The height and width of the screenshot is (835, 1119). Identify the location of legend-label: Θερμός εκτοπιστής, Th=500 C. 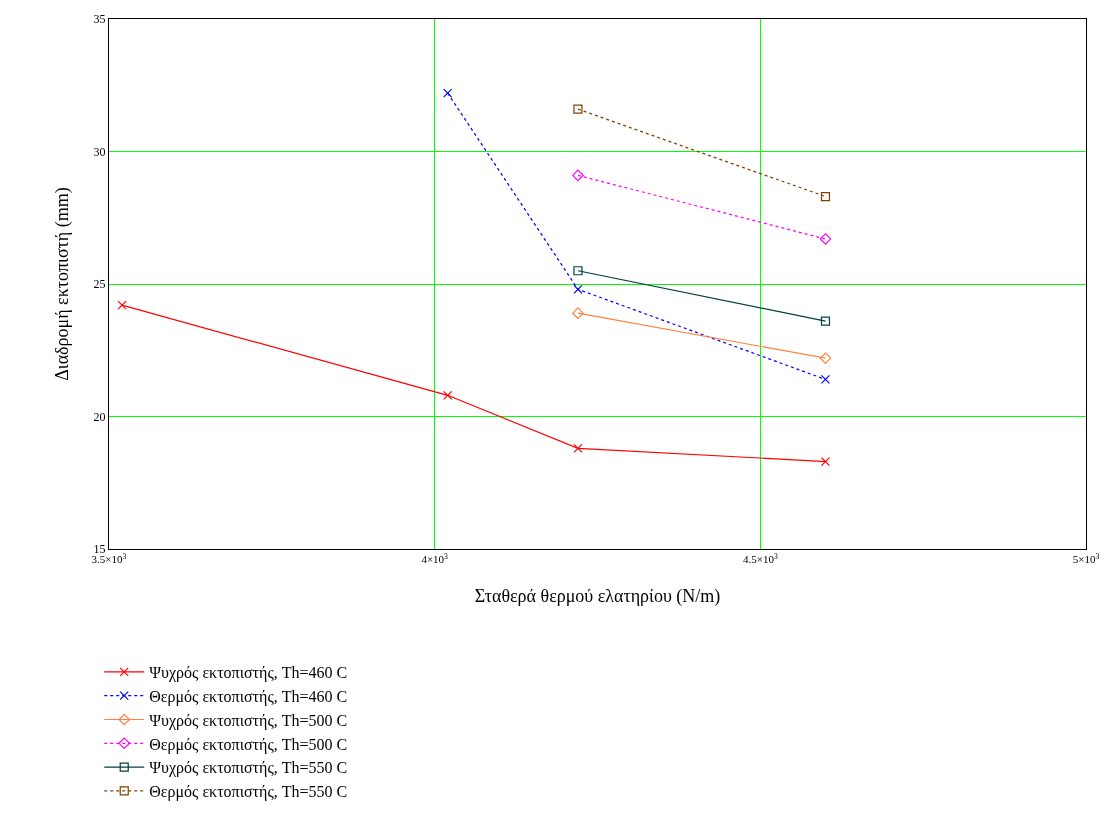
(248, 744).